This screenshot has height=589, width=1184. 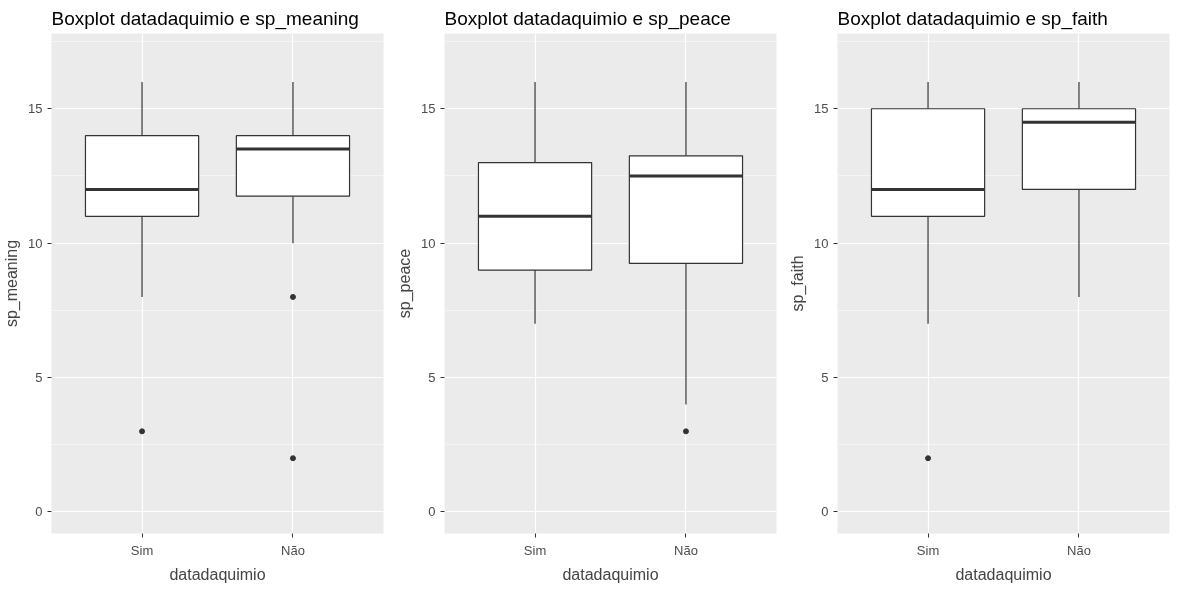 What do you see at coordinates (205, 18) in the screenshot?
I see `chart-title: Boxplot datadaquimio e sp_meaning` at bounding box center [205, 18].